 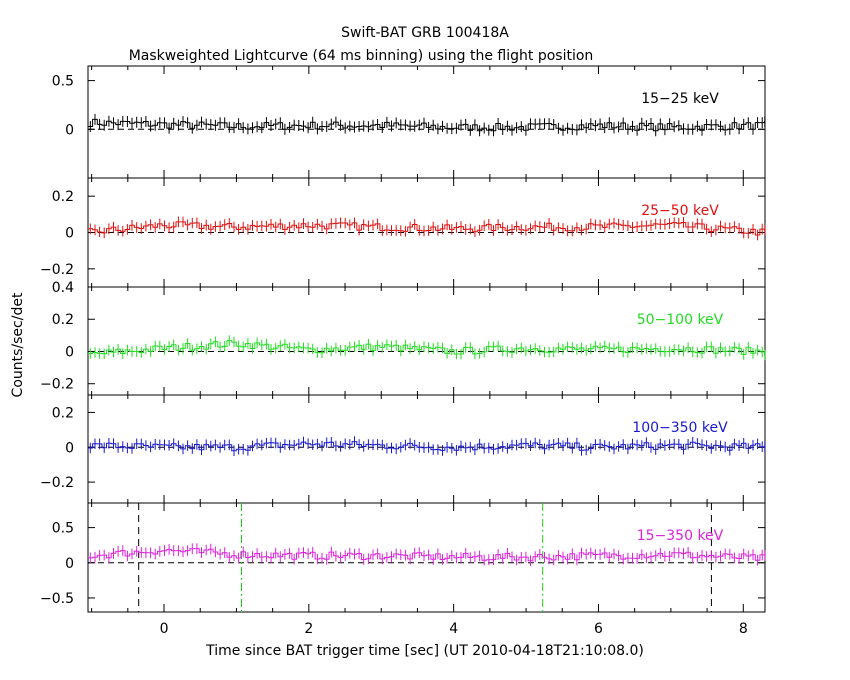 I want to click on series-label: 100−350 keV, so click(x=680, y=428).